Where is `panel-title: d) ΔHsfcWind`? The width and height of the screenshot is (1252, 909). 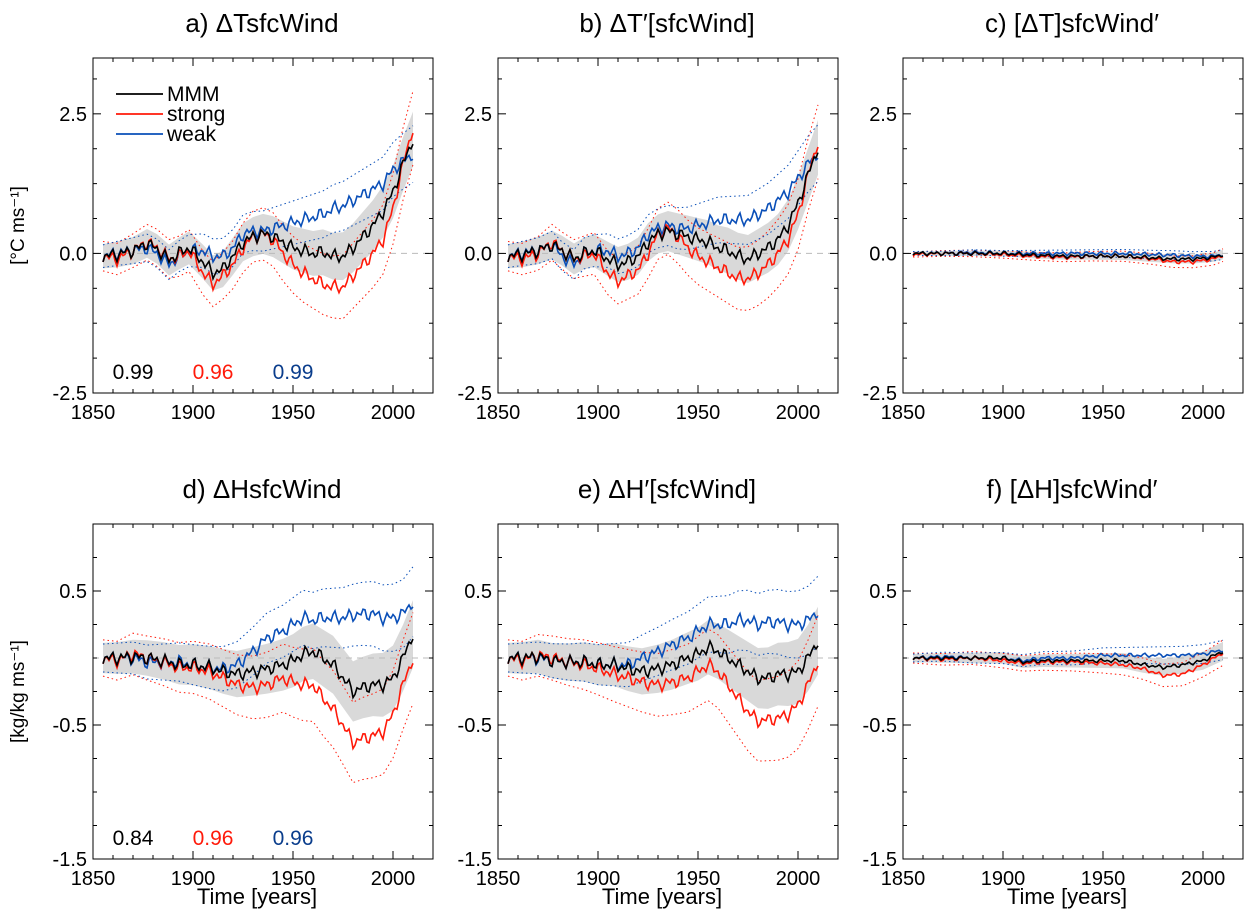 panel-title: d) ΔHsfcWind is located at coordinates (262, 489).